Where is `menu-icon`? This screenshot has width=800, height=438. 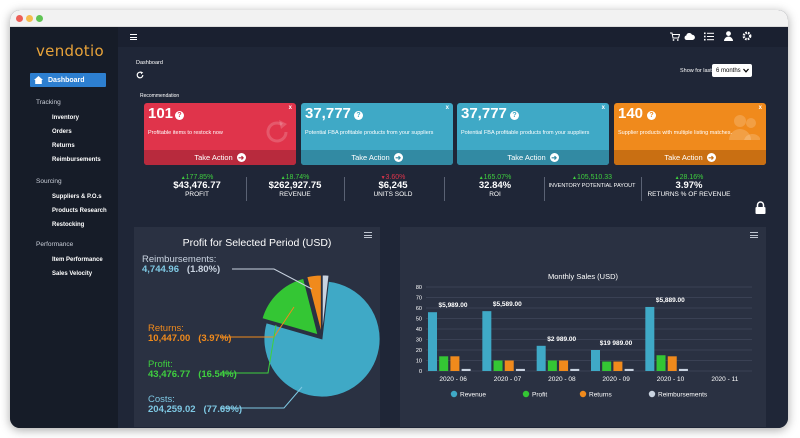
menu-icon is located at coordinates (133, 37).